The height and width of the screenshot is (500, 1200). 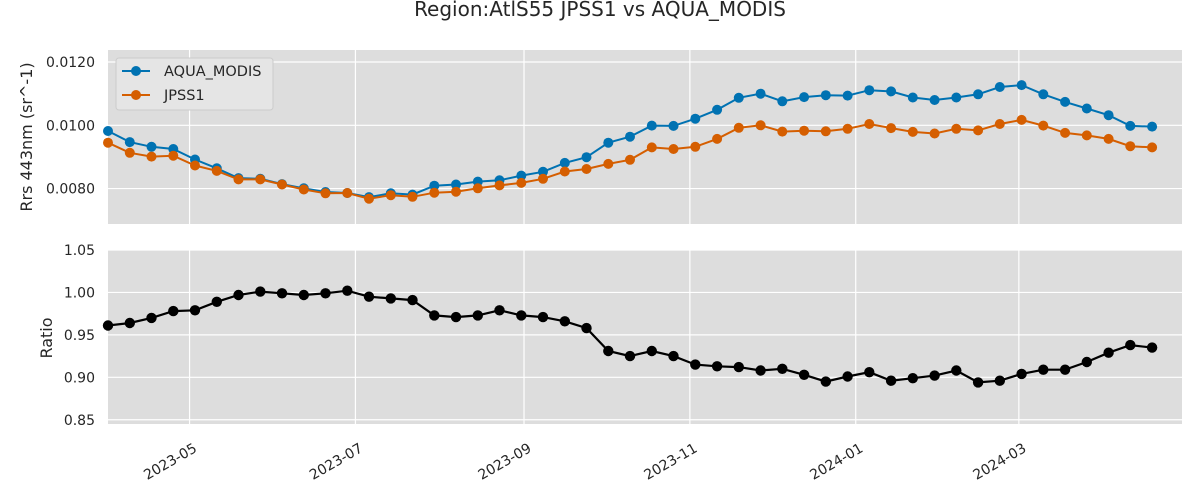 What do you see at coordinates (136, 71) in the screenshot?
I see `legend-marker-aqua` at bounding box center [136, 71].